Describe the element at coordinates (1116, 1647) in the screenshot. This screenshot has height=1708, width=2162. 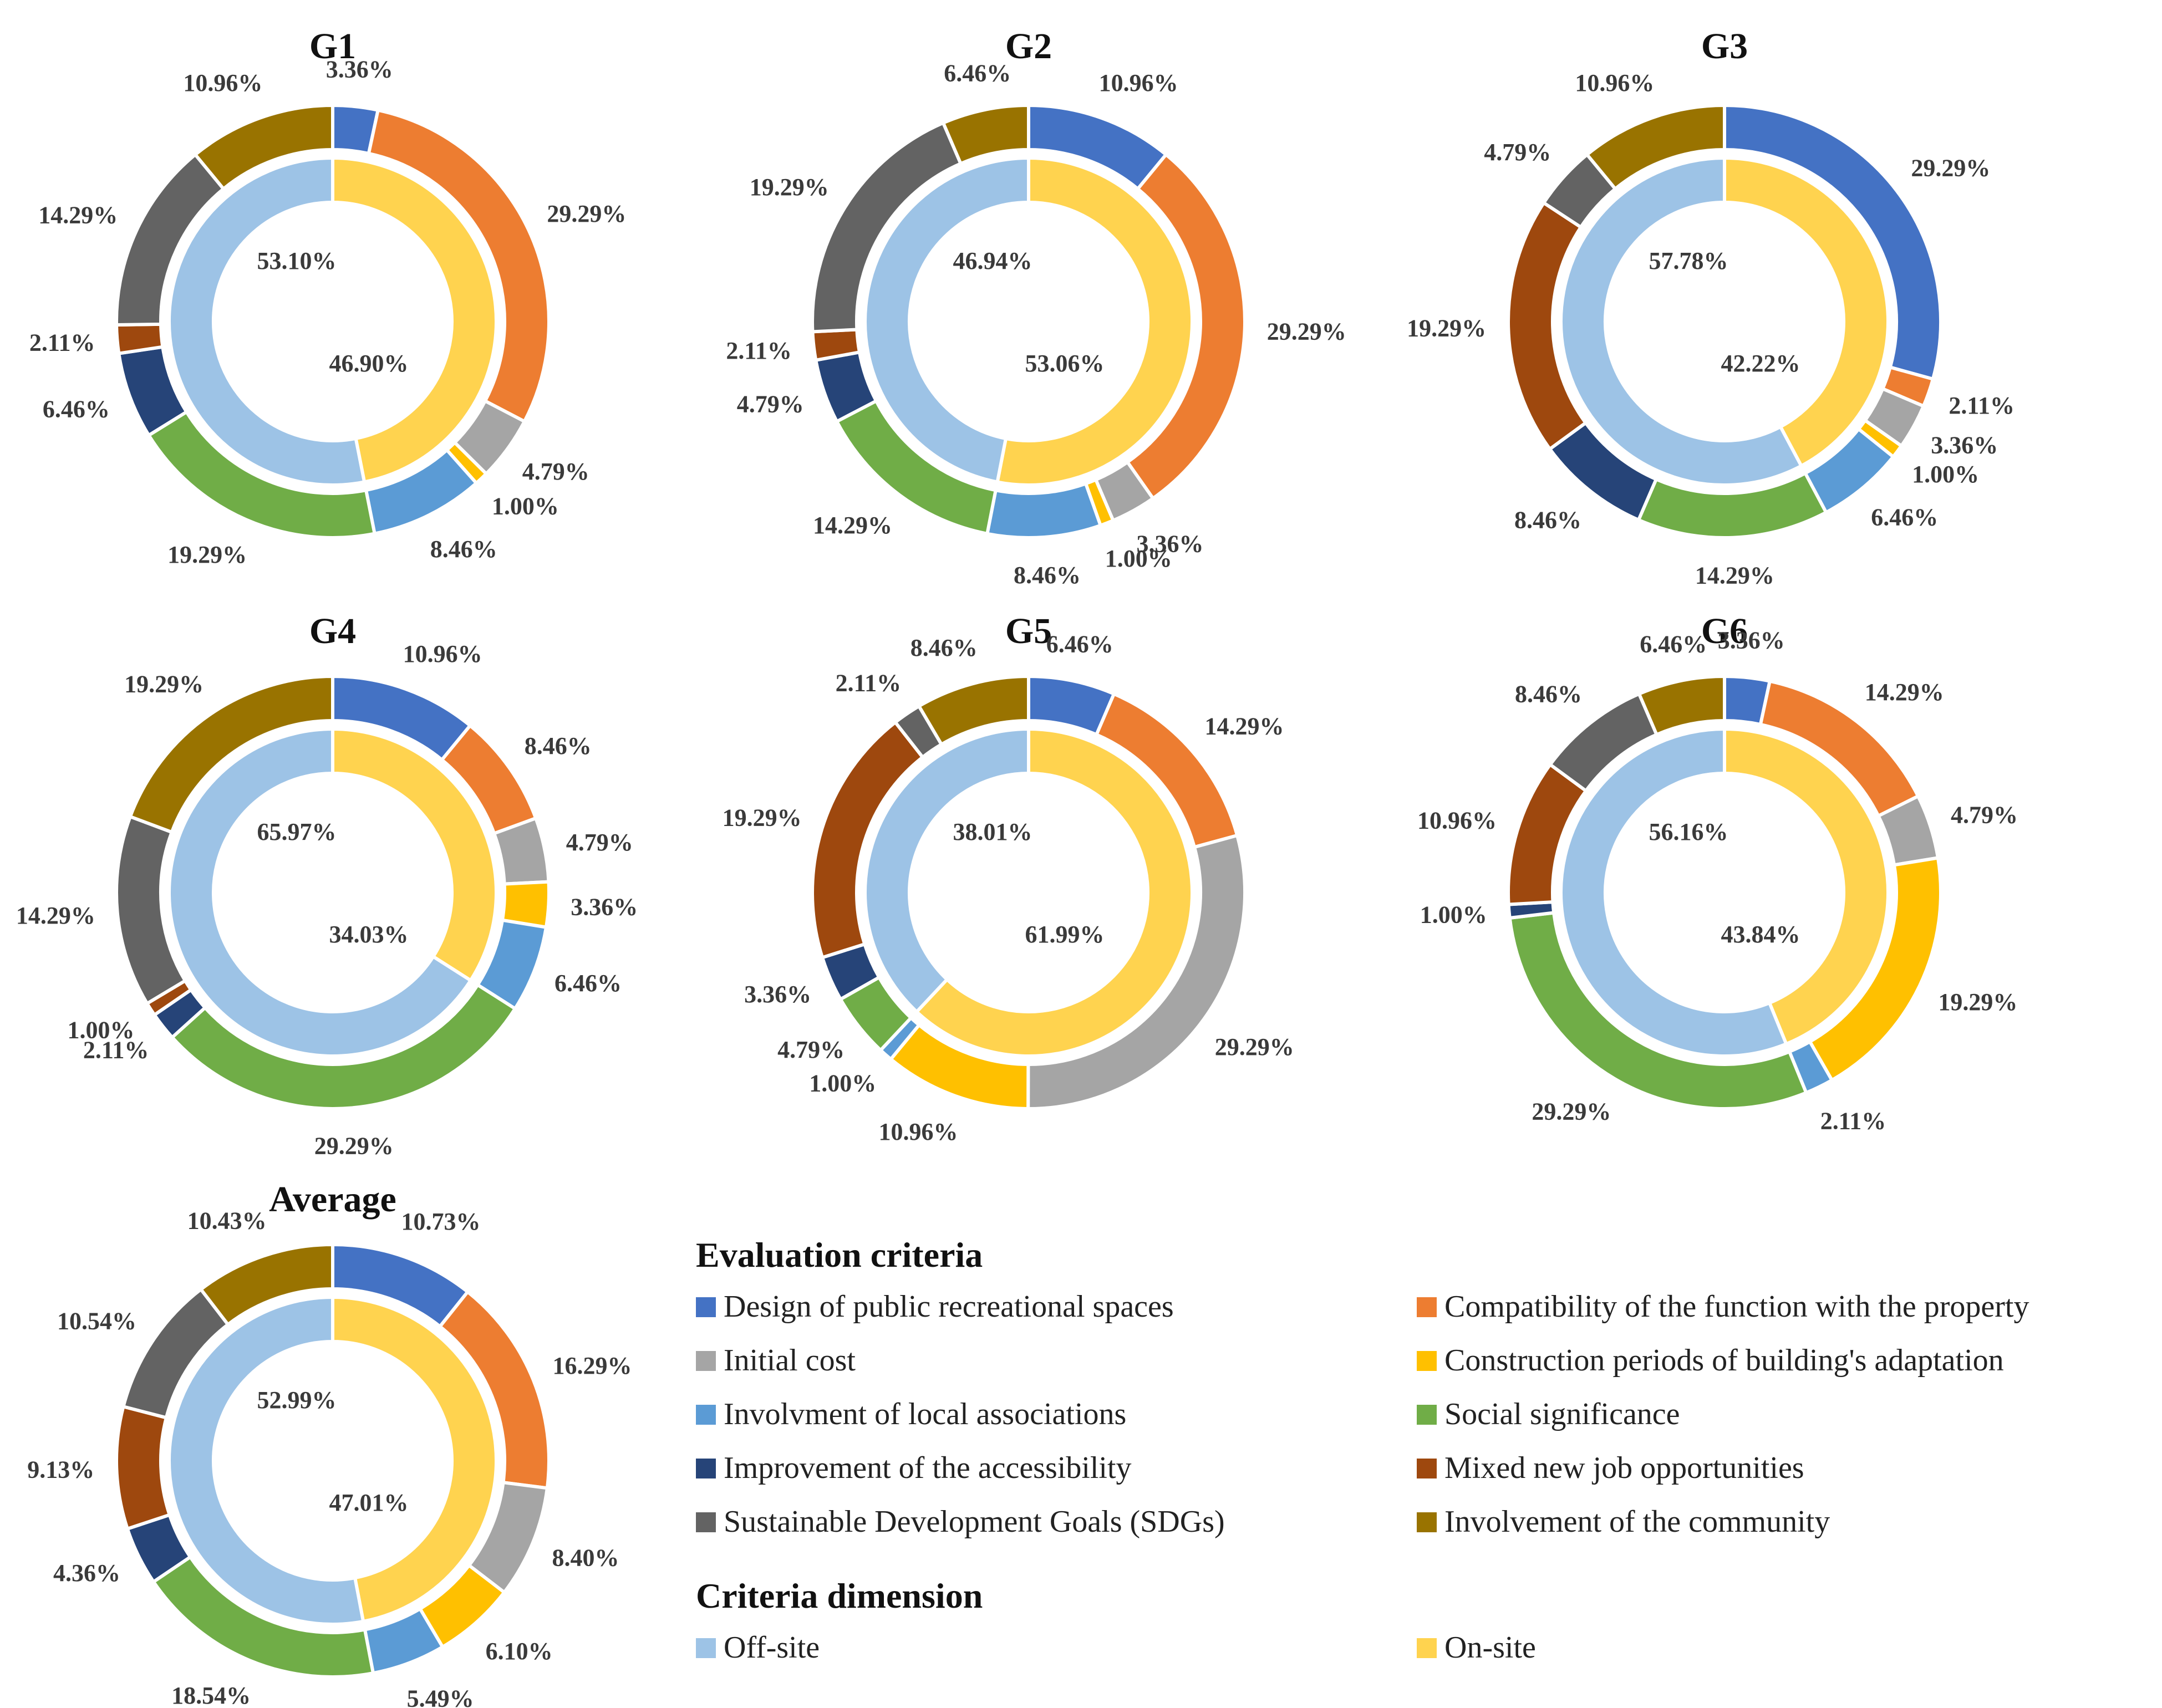
I see `legend-dimension-list: Off-site On-site` at that location.